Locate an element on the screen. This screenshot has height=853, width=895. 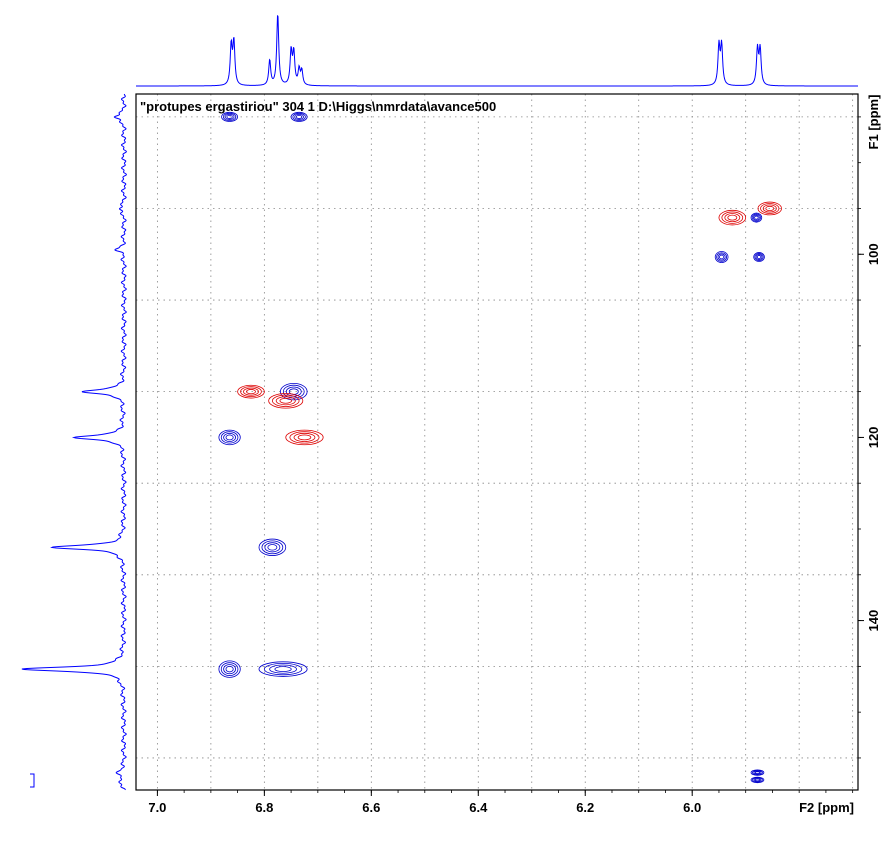
x-tick-label: 6.0 is located at coordinates (692, 807).